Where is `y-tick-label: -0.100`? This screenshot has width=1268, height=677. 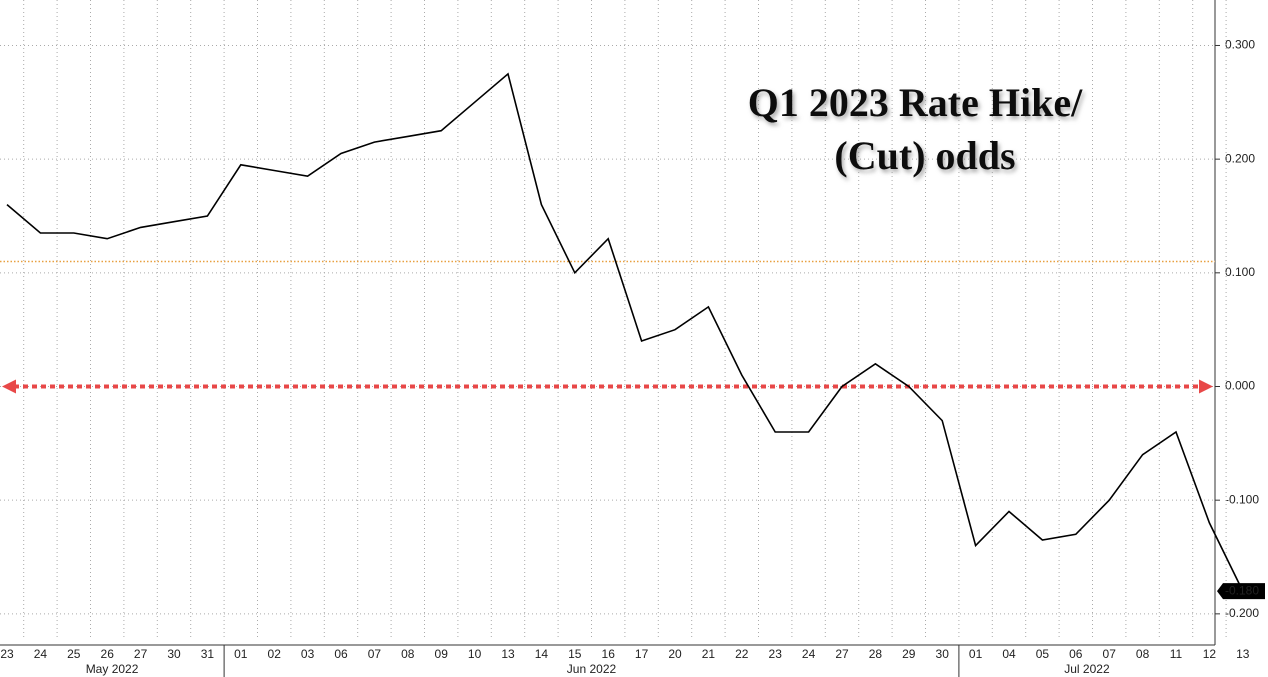
y-tick-label: -0.100 is located at coordinates (1242, 499).